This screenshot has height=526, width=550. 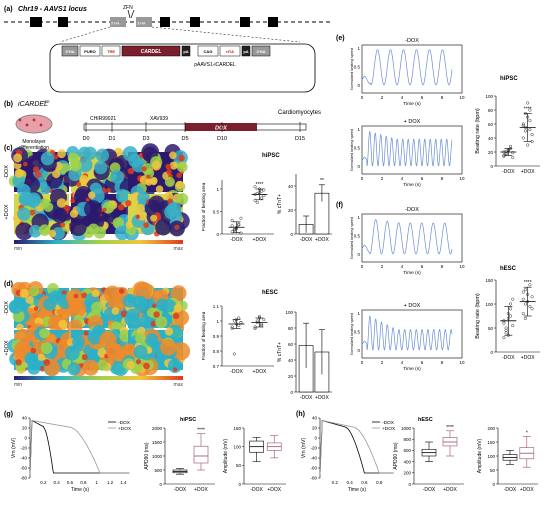 I want to click on y-tick-label: 0.5, so click(x=357, y=236).